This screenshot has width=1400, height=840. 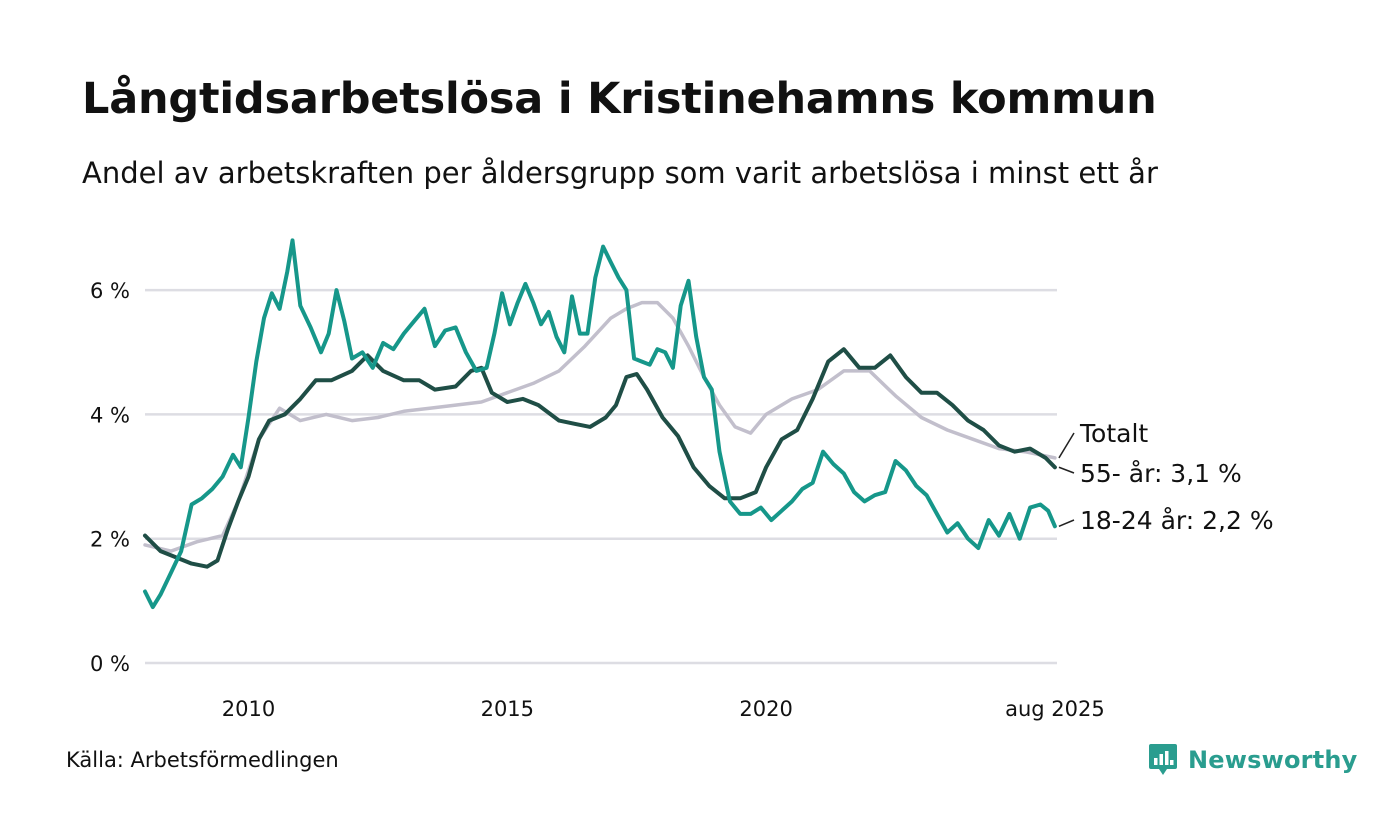 I want to click on x-tick-label: 2020, so click(x=765, y=709).